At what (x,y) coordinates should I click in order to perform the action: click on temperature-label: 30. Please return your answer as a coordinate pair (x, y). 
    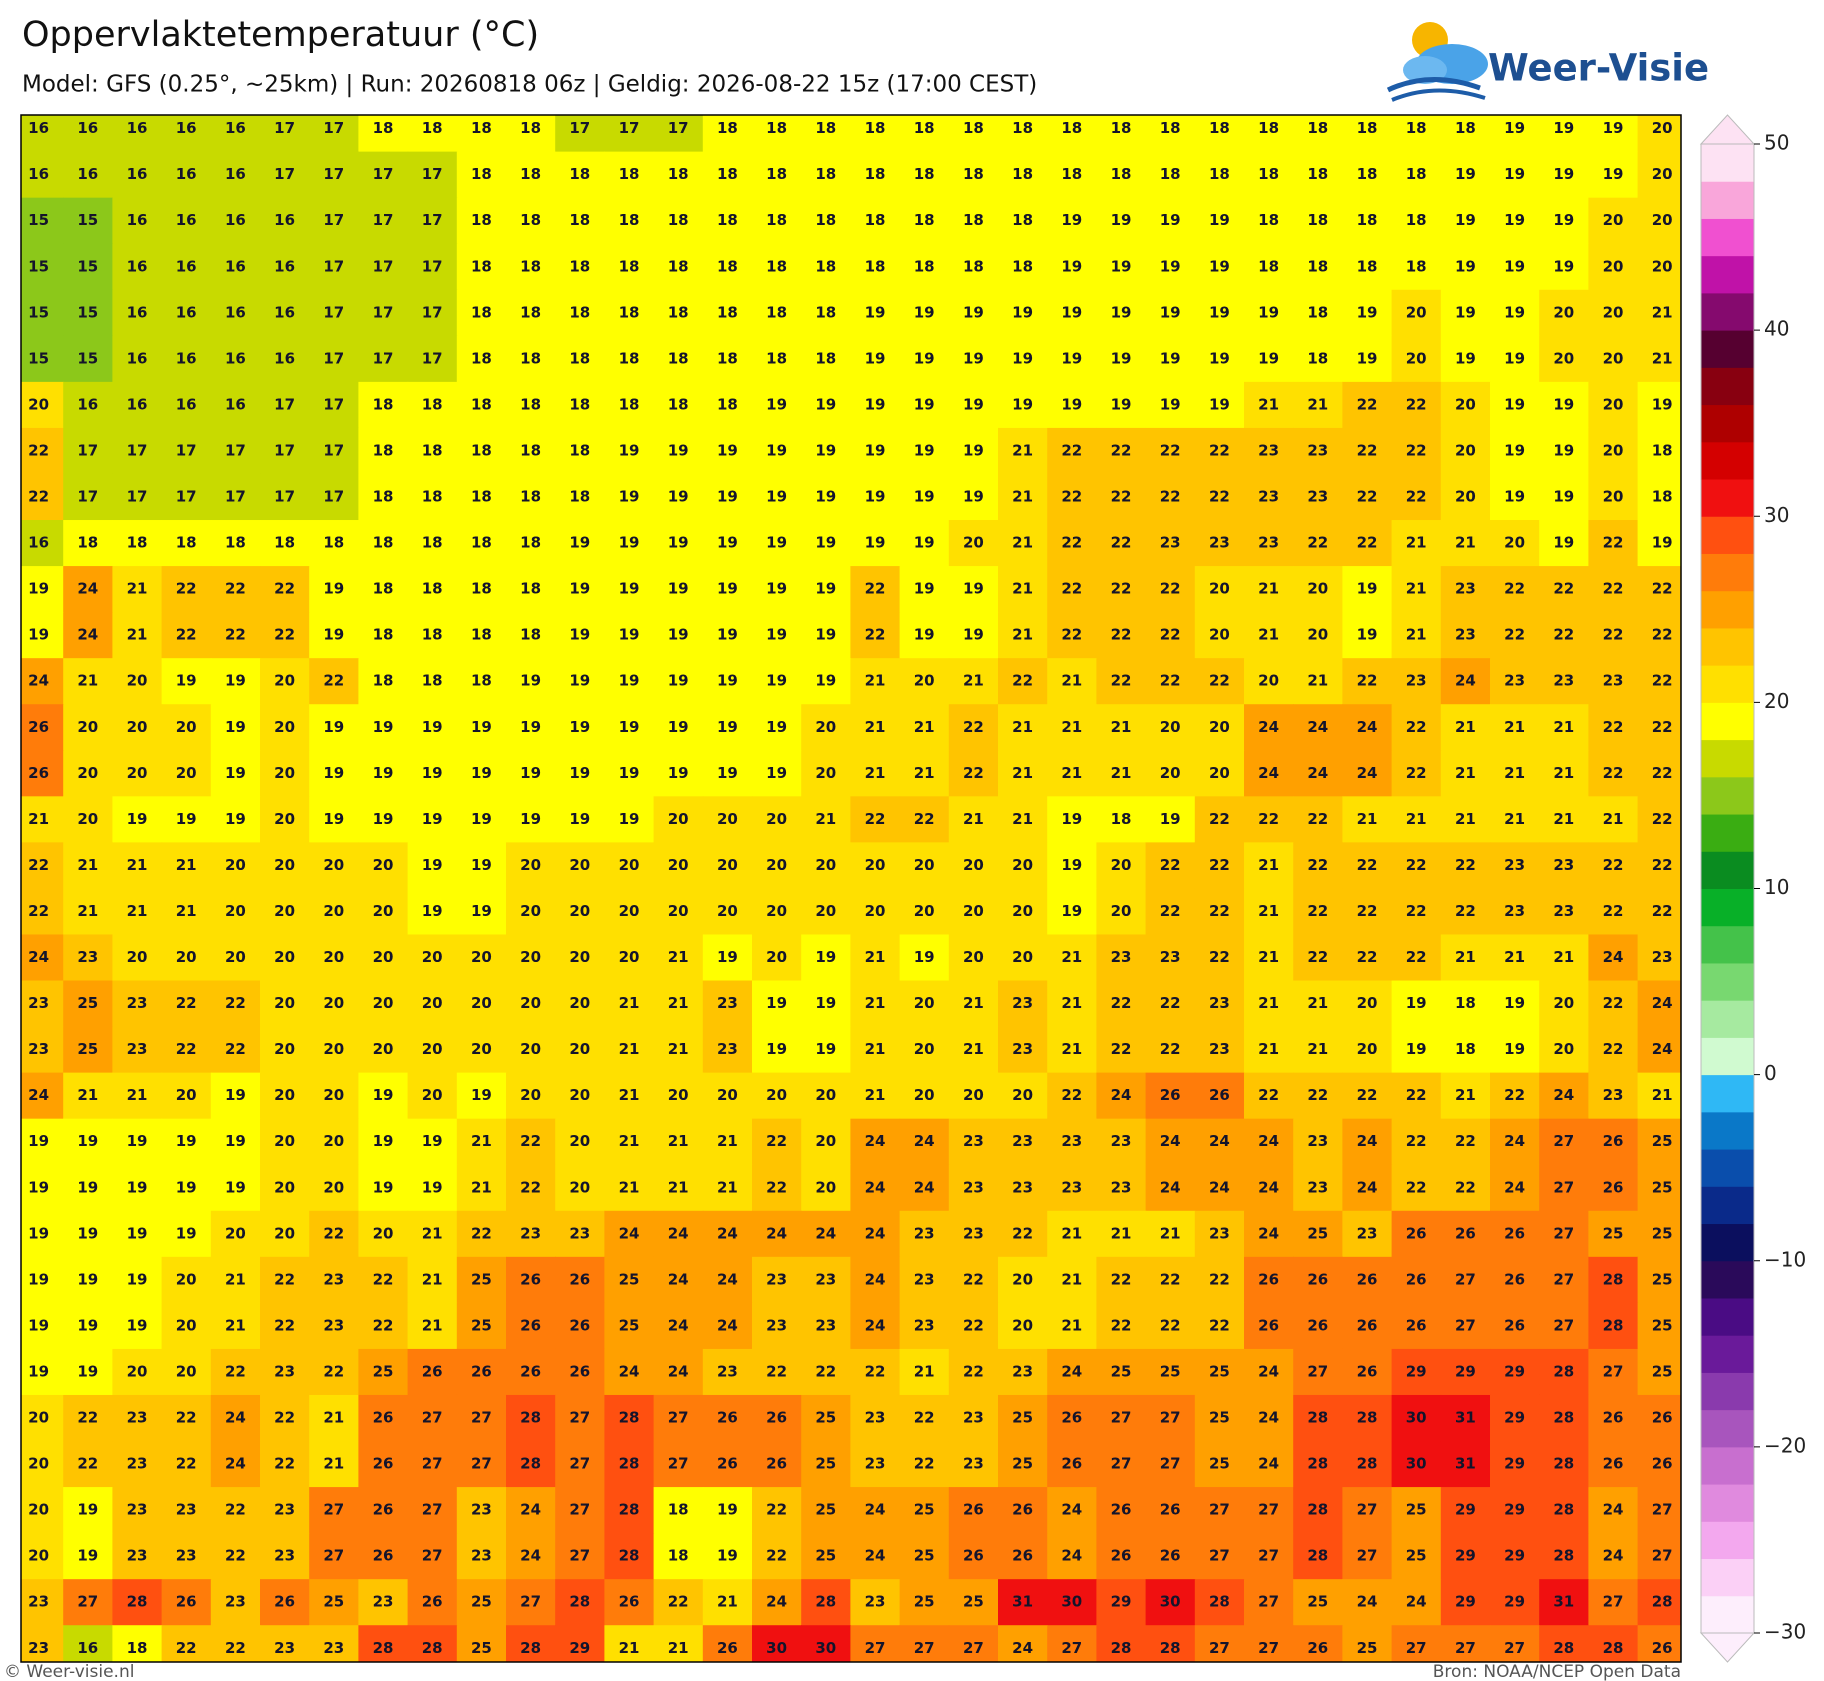
    Looking at the image, I should click on (825, 1648).